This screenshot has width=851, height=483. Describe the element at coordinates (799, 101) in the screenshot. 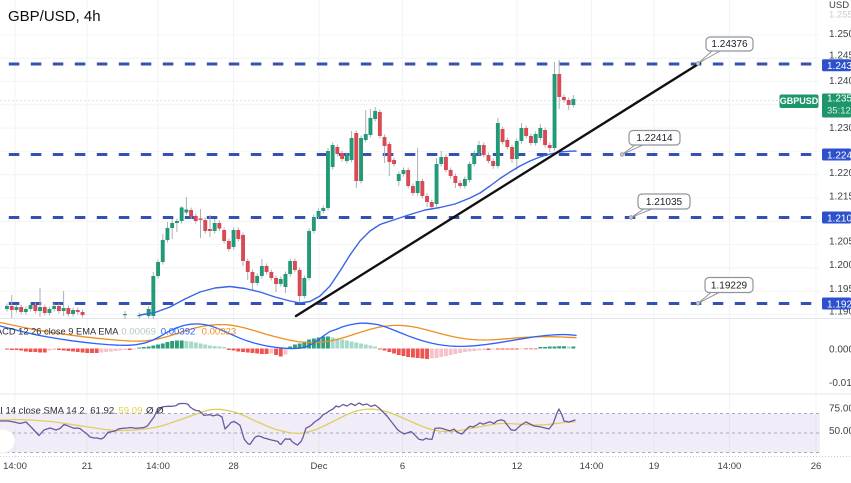

I see `svg-text: GBPUSD` at that location.